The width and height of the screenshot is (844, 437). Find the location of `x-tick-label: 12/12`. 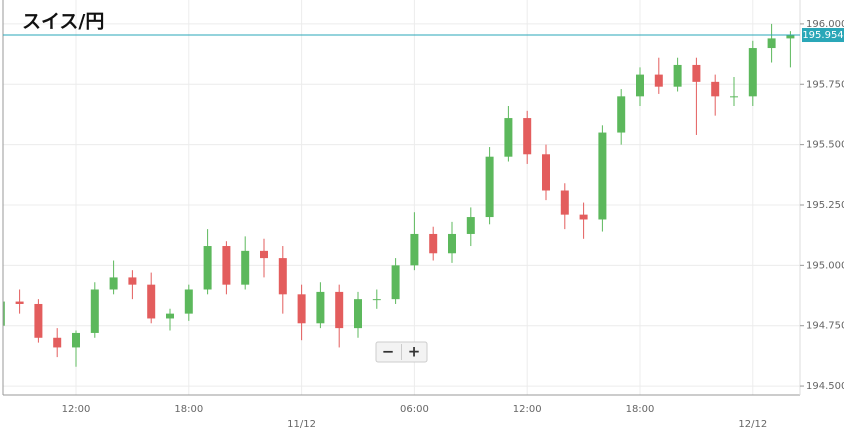

x-tick-label: 12/12 is located at coordinates (752, 424).